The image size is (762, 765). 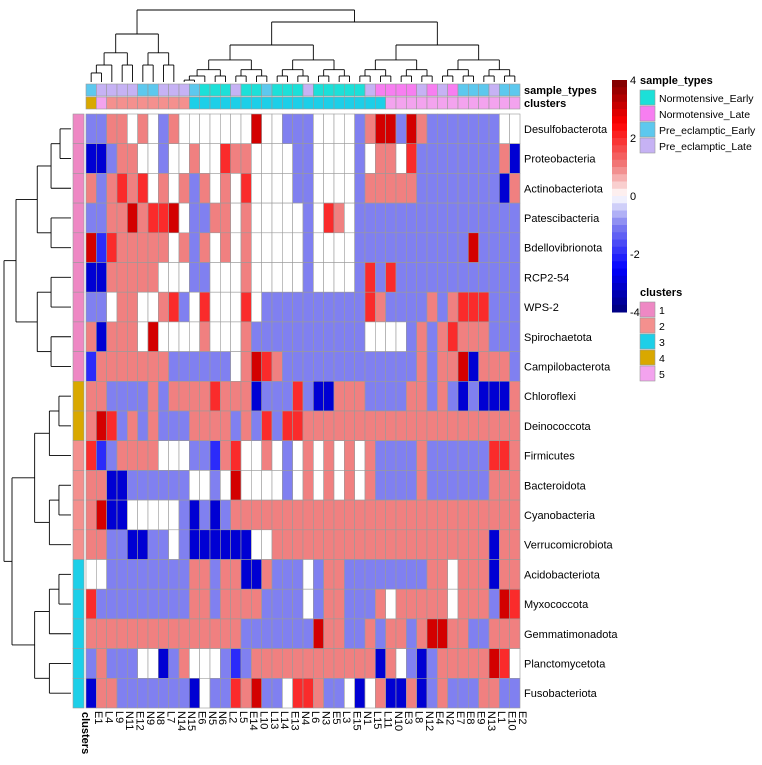 I want to click on column-label: L6, so click(x=315, y=717).